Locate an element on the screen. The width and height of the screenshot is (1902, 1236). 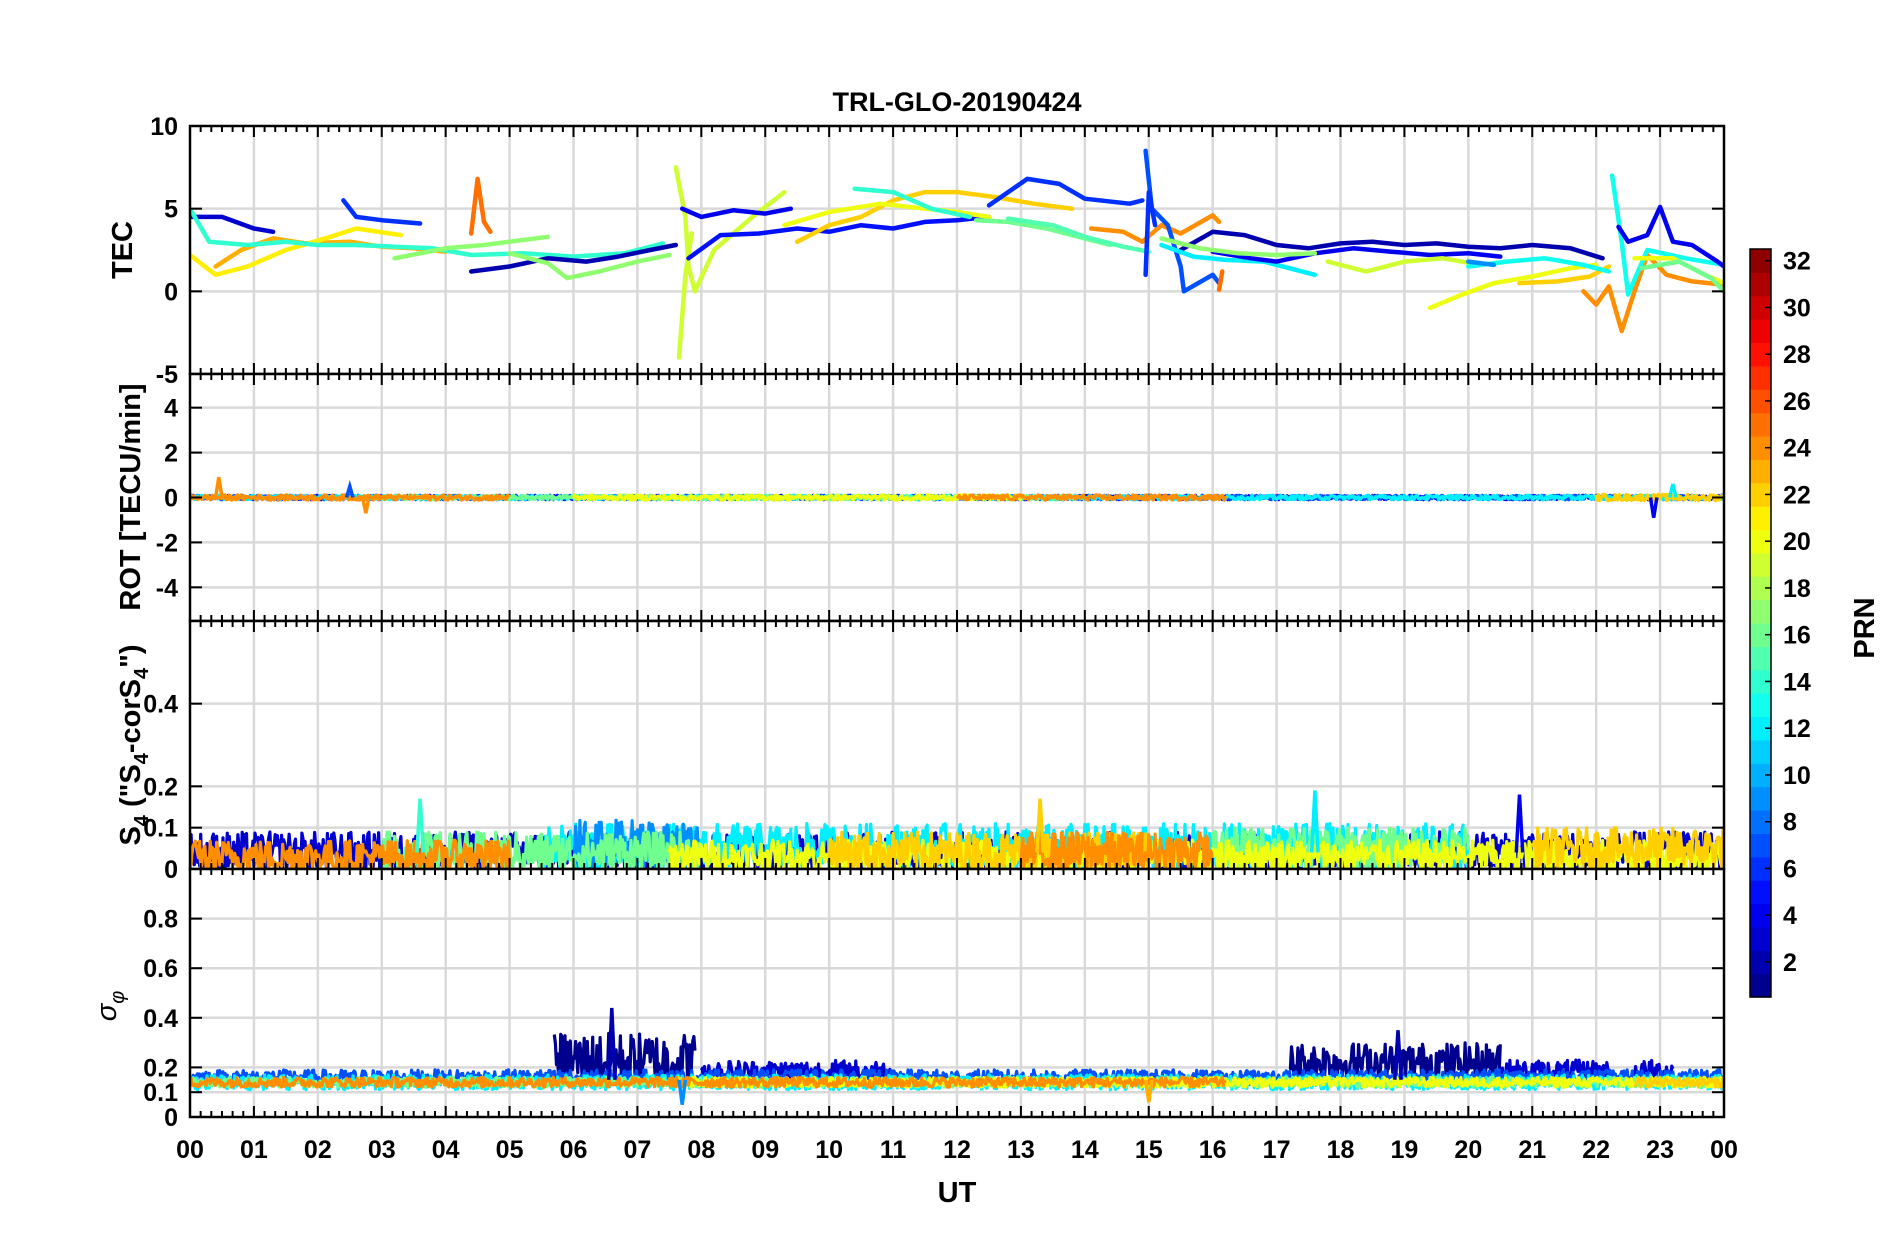
tec-ylabel: TEC is located at coordinates (123, 250).